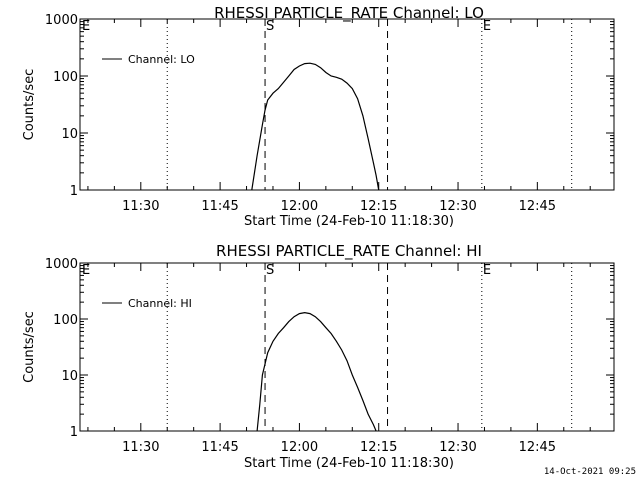 This screenshot has width=640, height=480. I want to click on legend-label: Channel: HI, so click(160, 303).